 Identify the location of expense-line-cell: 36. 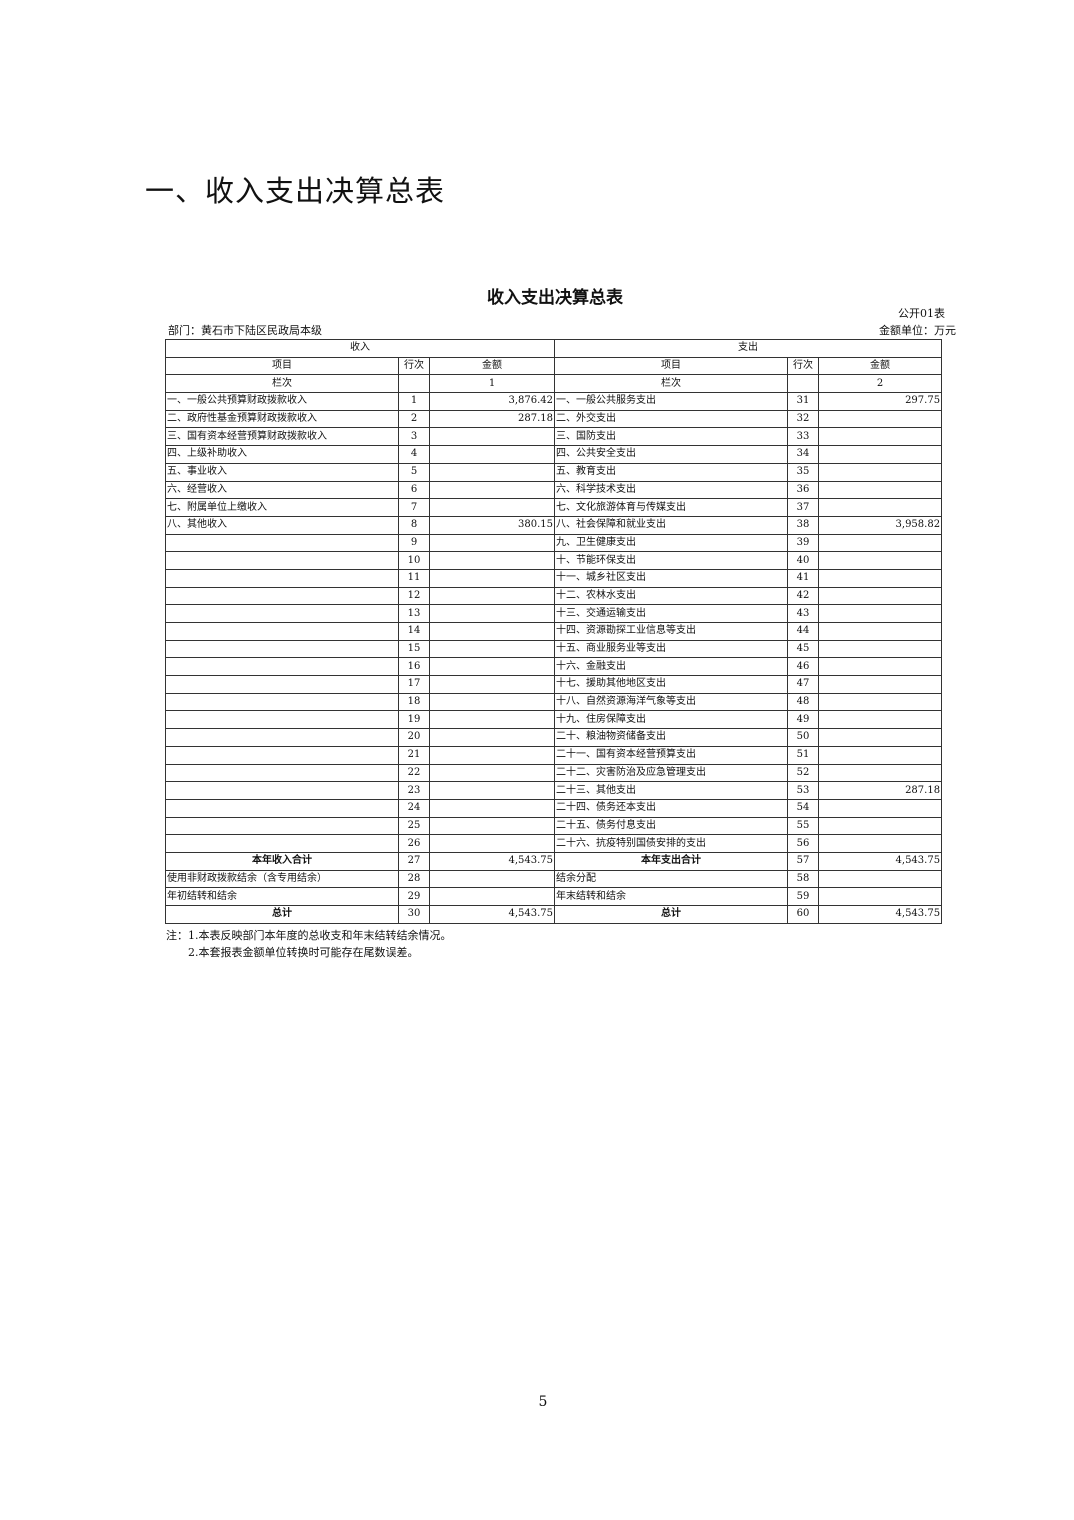
(803, 490).